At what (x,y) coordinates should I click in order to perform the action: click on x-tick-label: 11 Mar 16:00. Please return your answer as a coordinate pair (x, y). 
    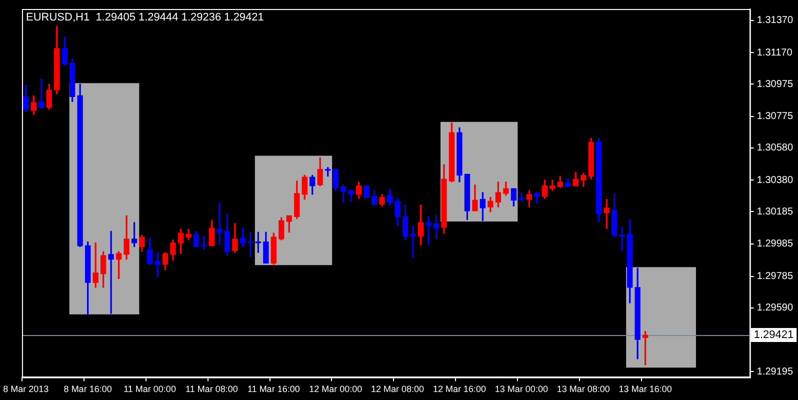
    Looking at the image, I should click on (273, 389).